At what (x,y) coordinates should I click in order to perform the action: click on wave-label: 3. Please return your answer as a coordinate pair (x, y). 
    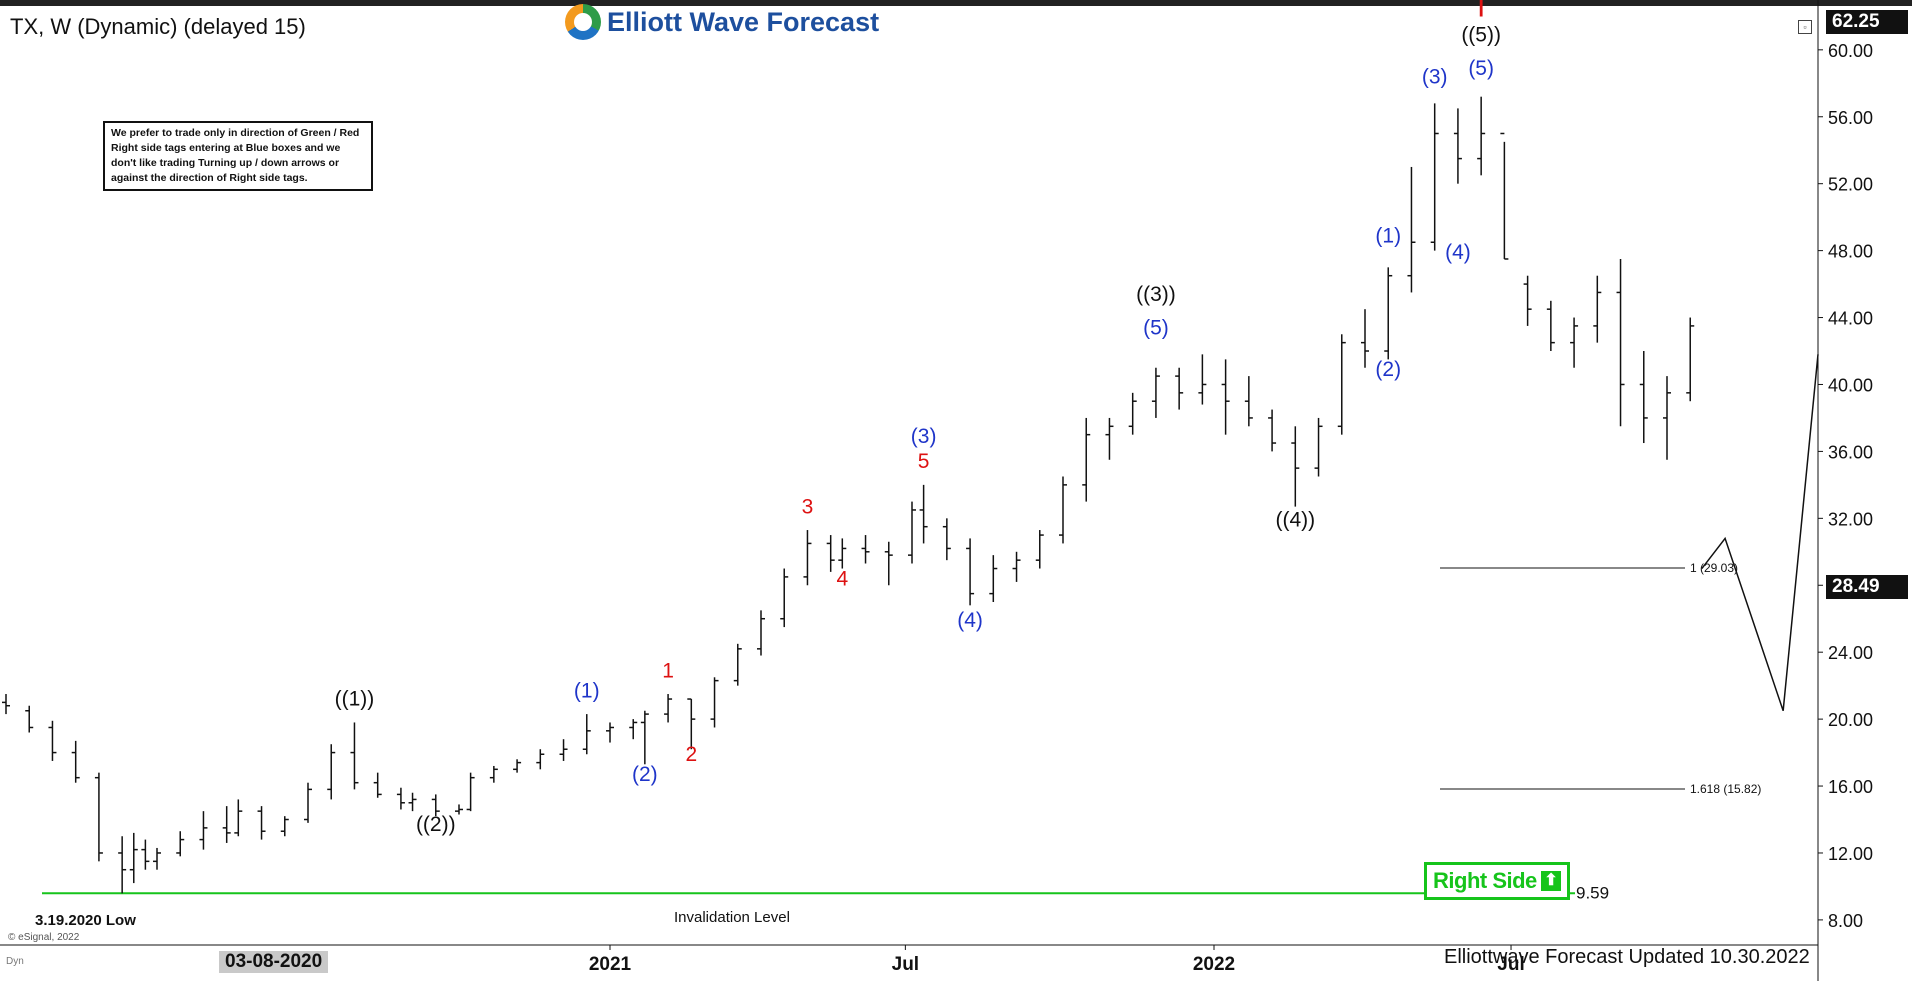
    Looking at the image, I should click on (808, 506).